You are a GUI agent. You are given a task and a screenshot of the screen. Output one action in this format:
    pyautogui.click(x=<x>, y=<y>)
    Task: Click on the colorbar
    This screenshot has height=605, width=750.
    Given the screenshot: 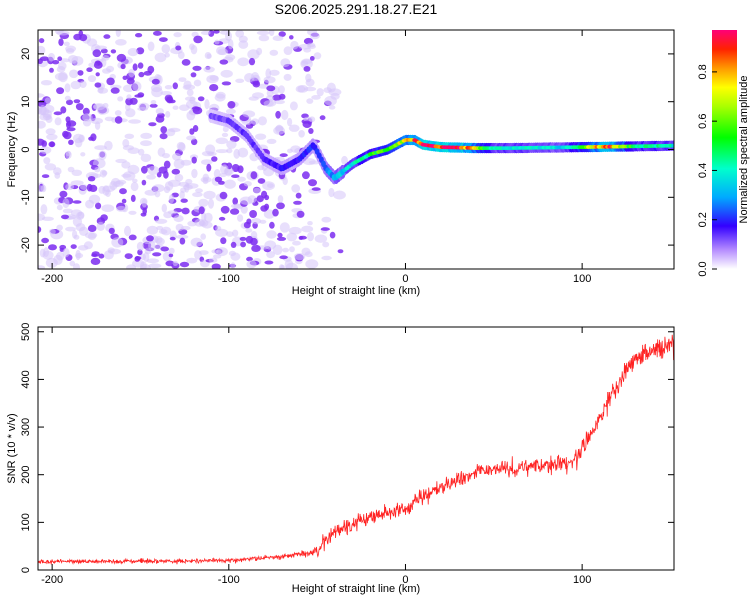 What is the action you would take?
    pyautogui.click(x=724, y=149)
    